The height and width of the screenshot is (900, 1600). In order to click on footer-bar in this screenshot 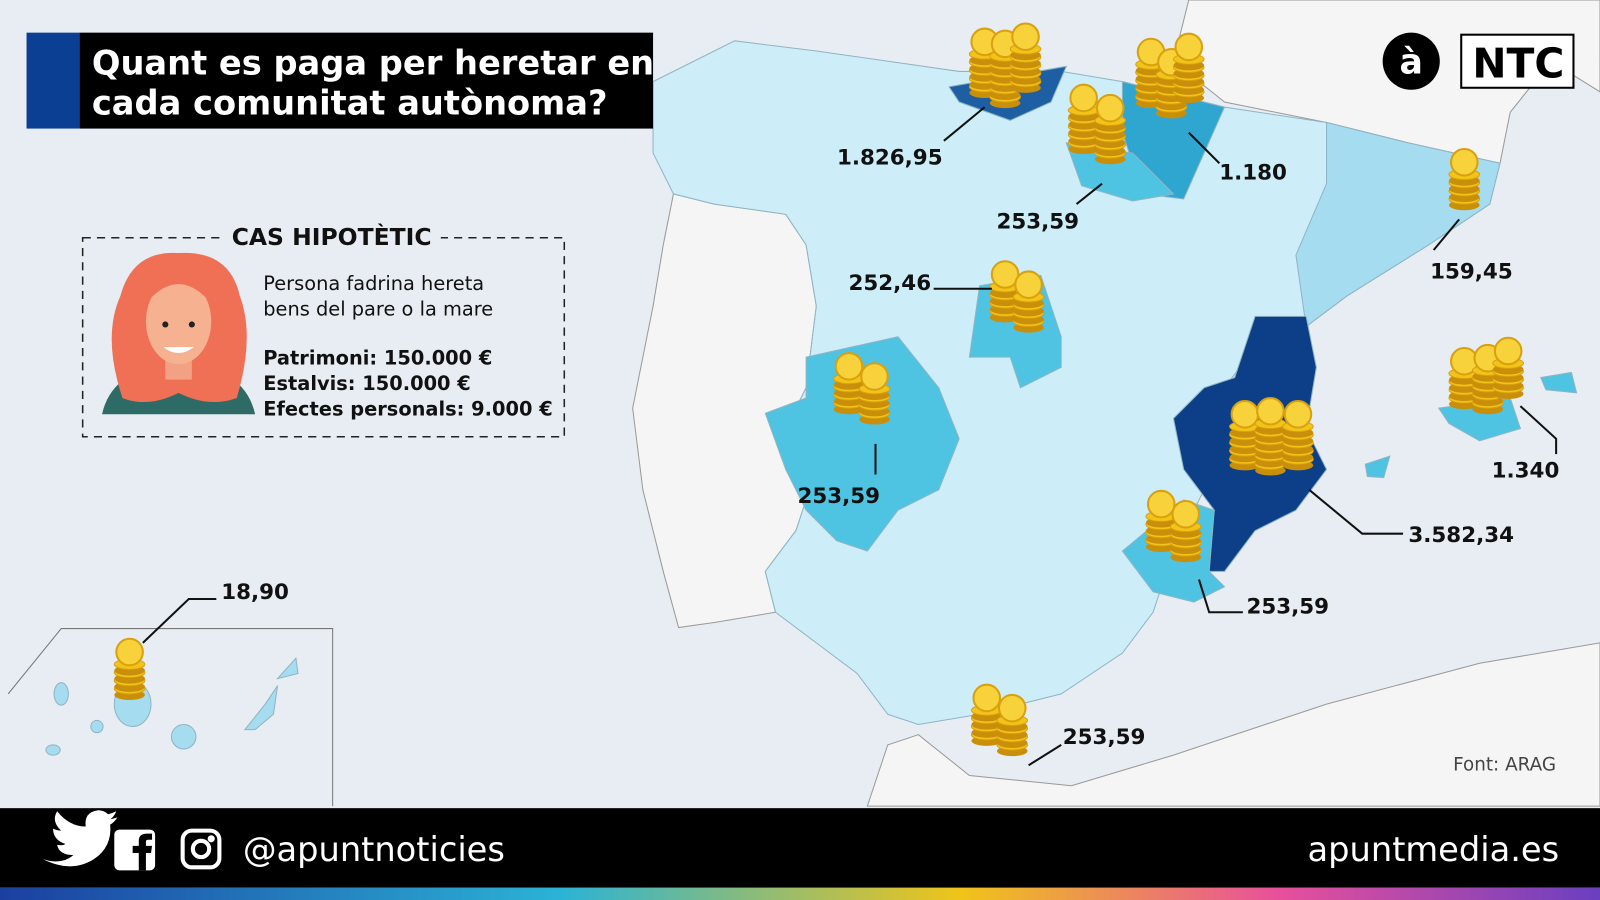, I will do `click(800, 848)`.